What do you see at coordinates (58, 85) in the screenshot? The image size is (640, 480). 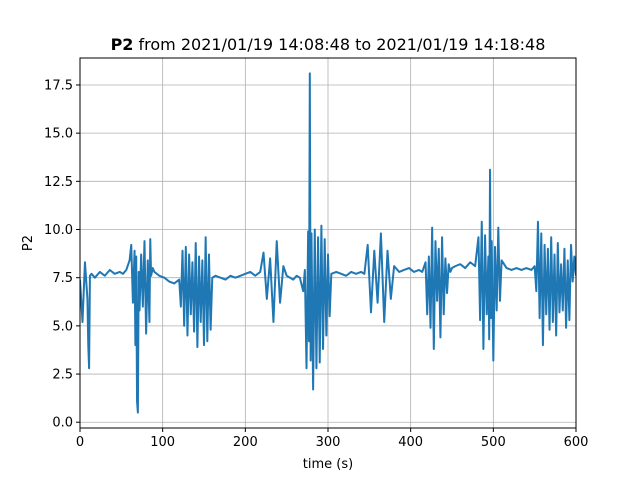 I see `y-tick-label: 17.5` at bounding box center [58, 85].